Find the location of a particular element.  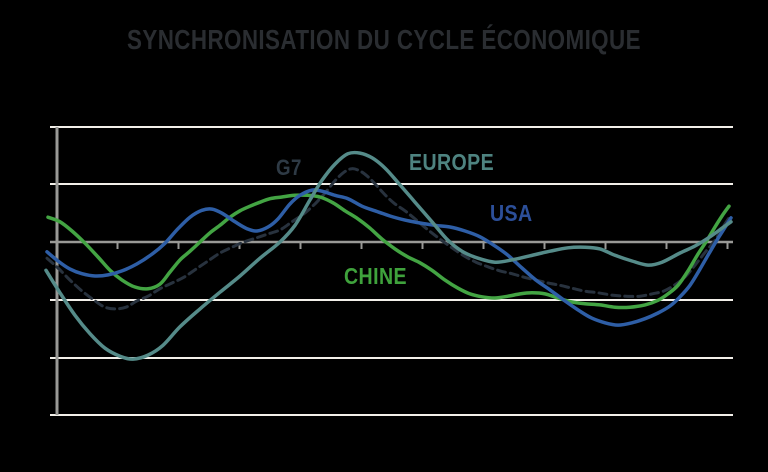

chart-title: SYNCHRONISATION DU CYCLE ÉCONOMIQUE is located at coordinates (384, 39).